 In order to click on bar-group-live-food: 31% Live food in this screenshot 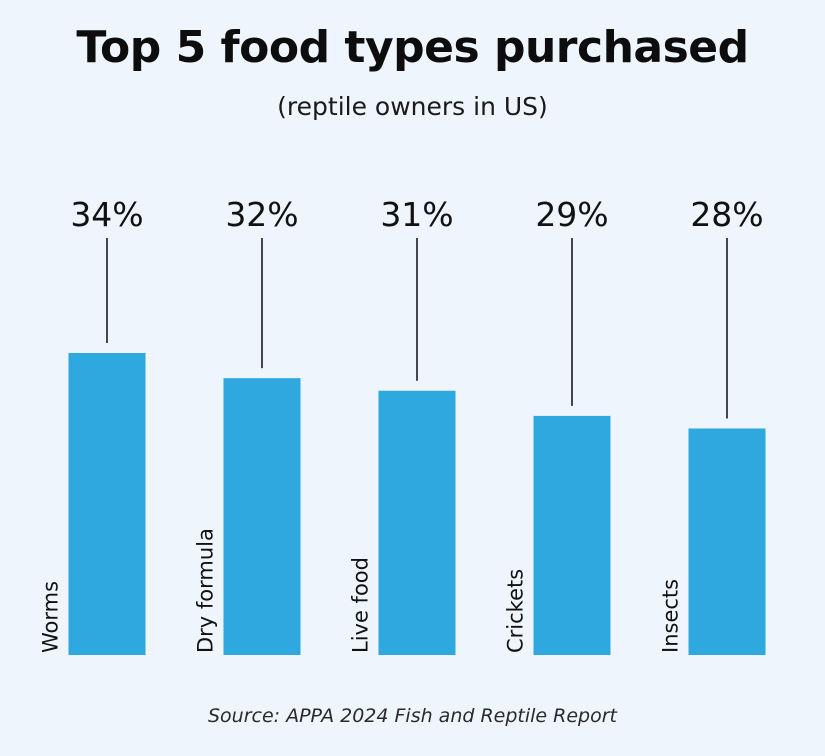, I will do `click(402, 425)`.